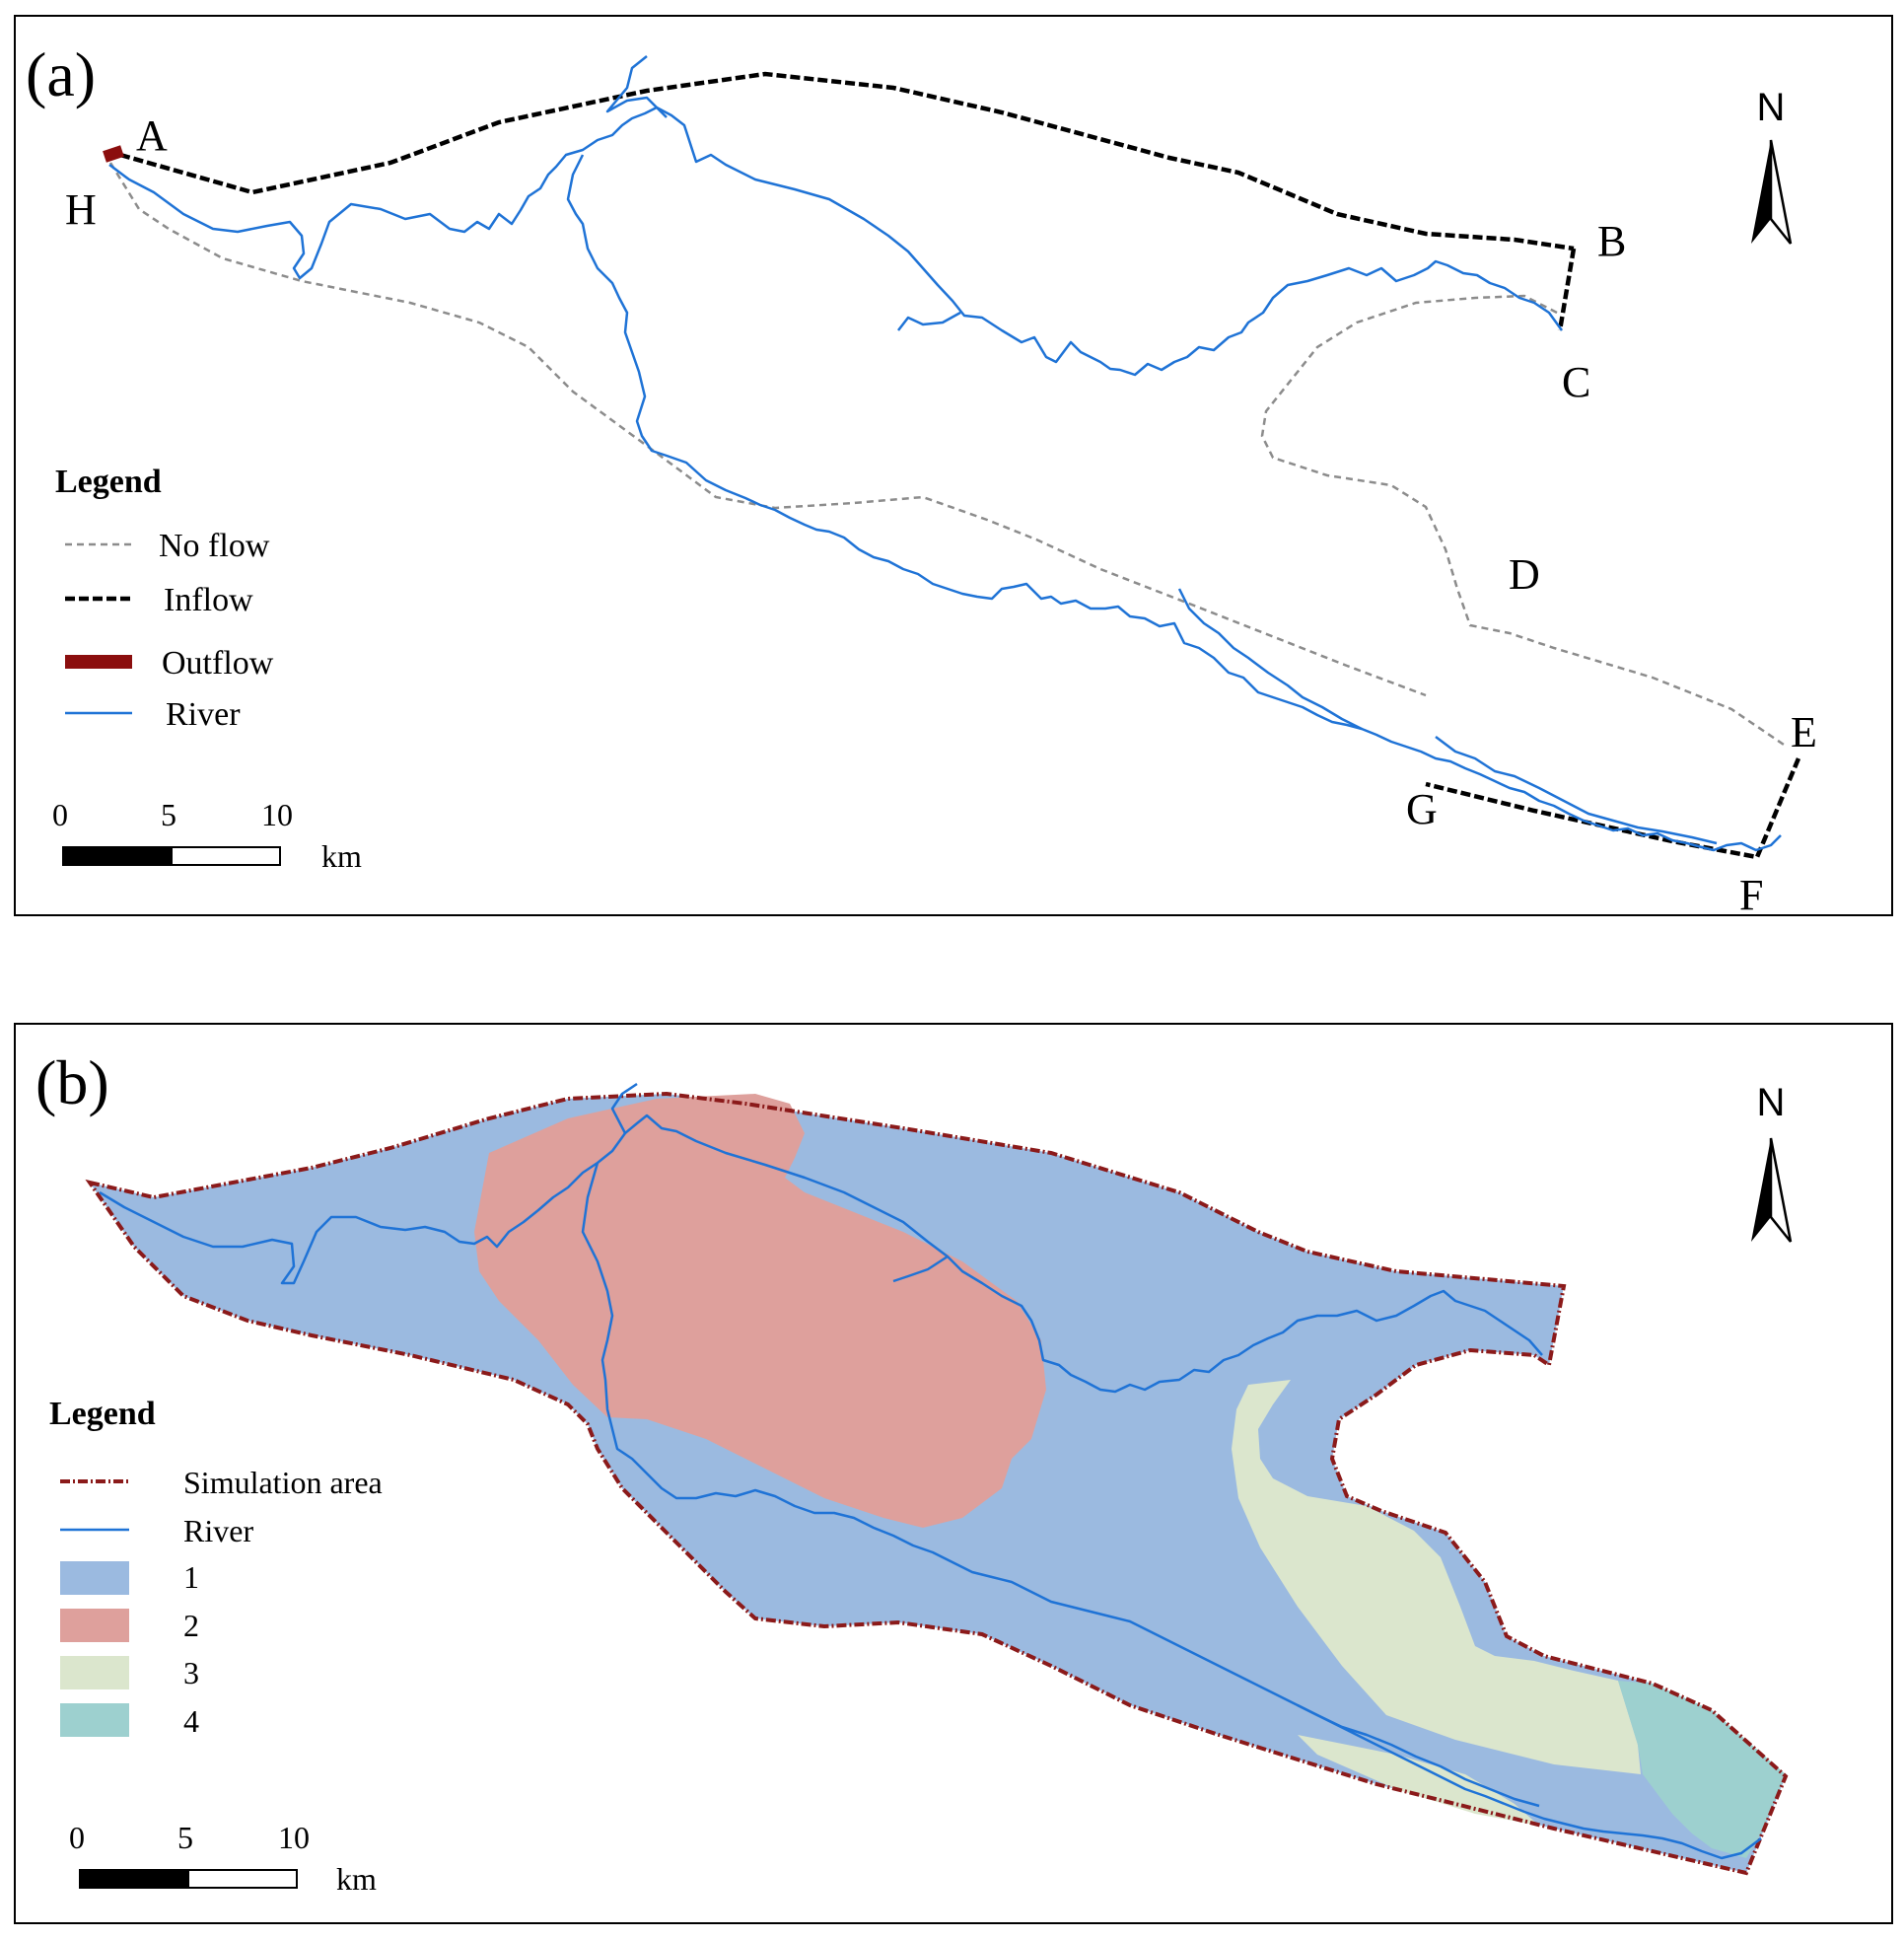  I want to click on north-label-b: N, so click(1771, 1102).